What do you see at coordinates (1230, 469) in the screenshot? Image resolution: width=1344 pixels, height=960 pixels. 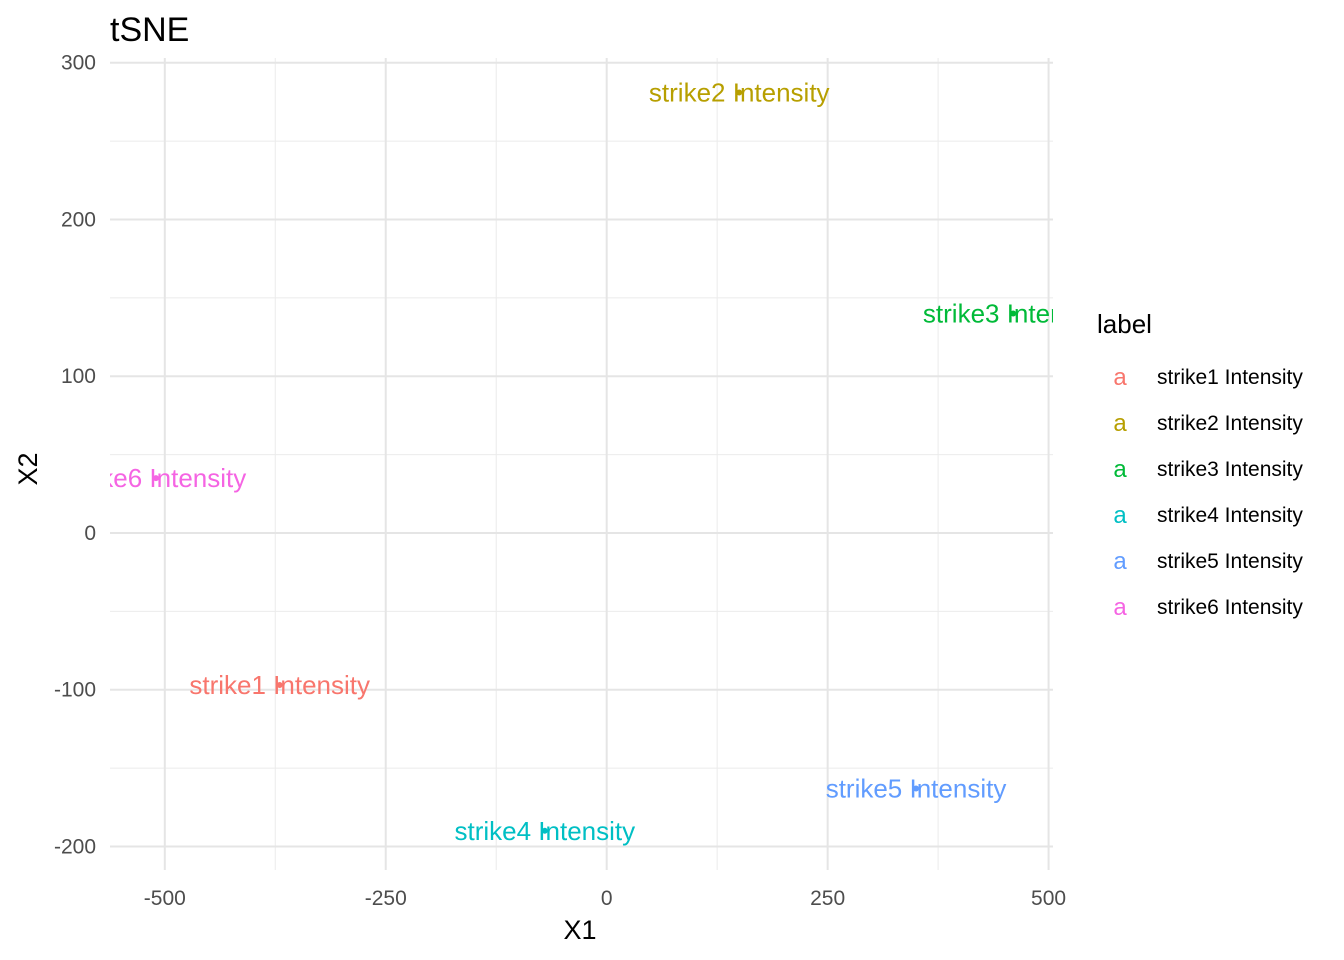 I see `legend-label: strike3 Intensity` at bounding box center [1230, 469].